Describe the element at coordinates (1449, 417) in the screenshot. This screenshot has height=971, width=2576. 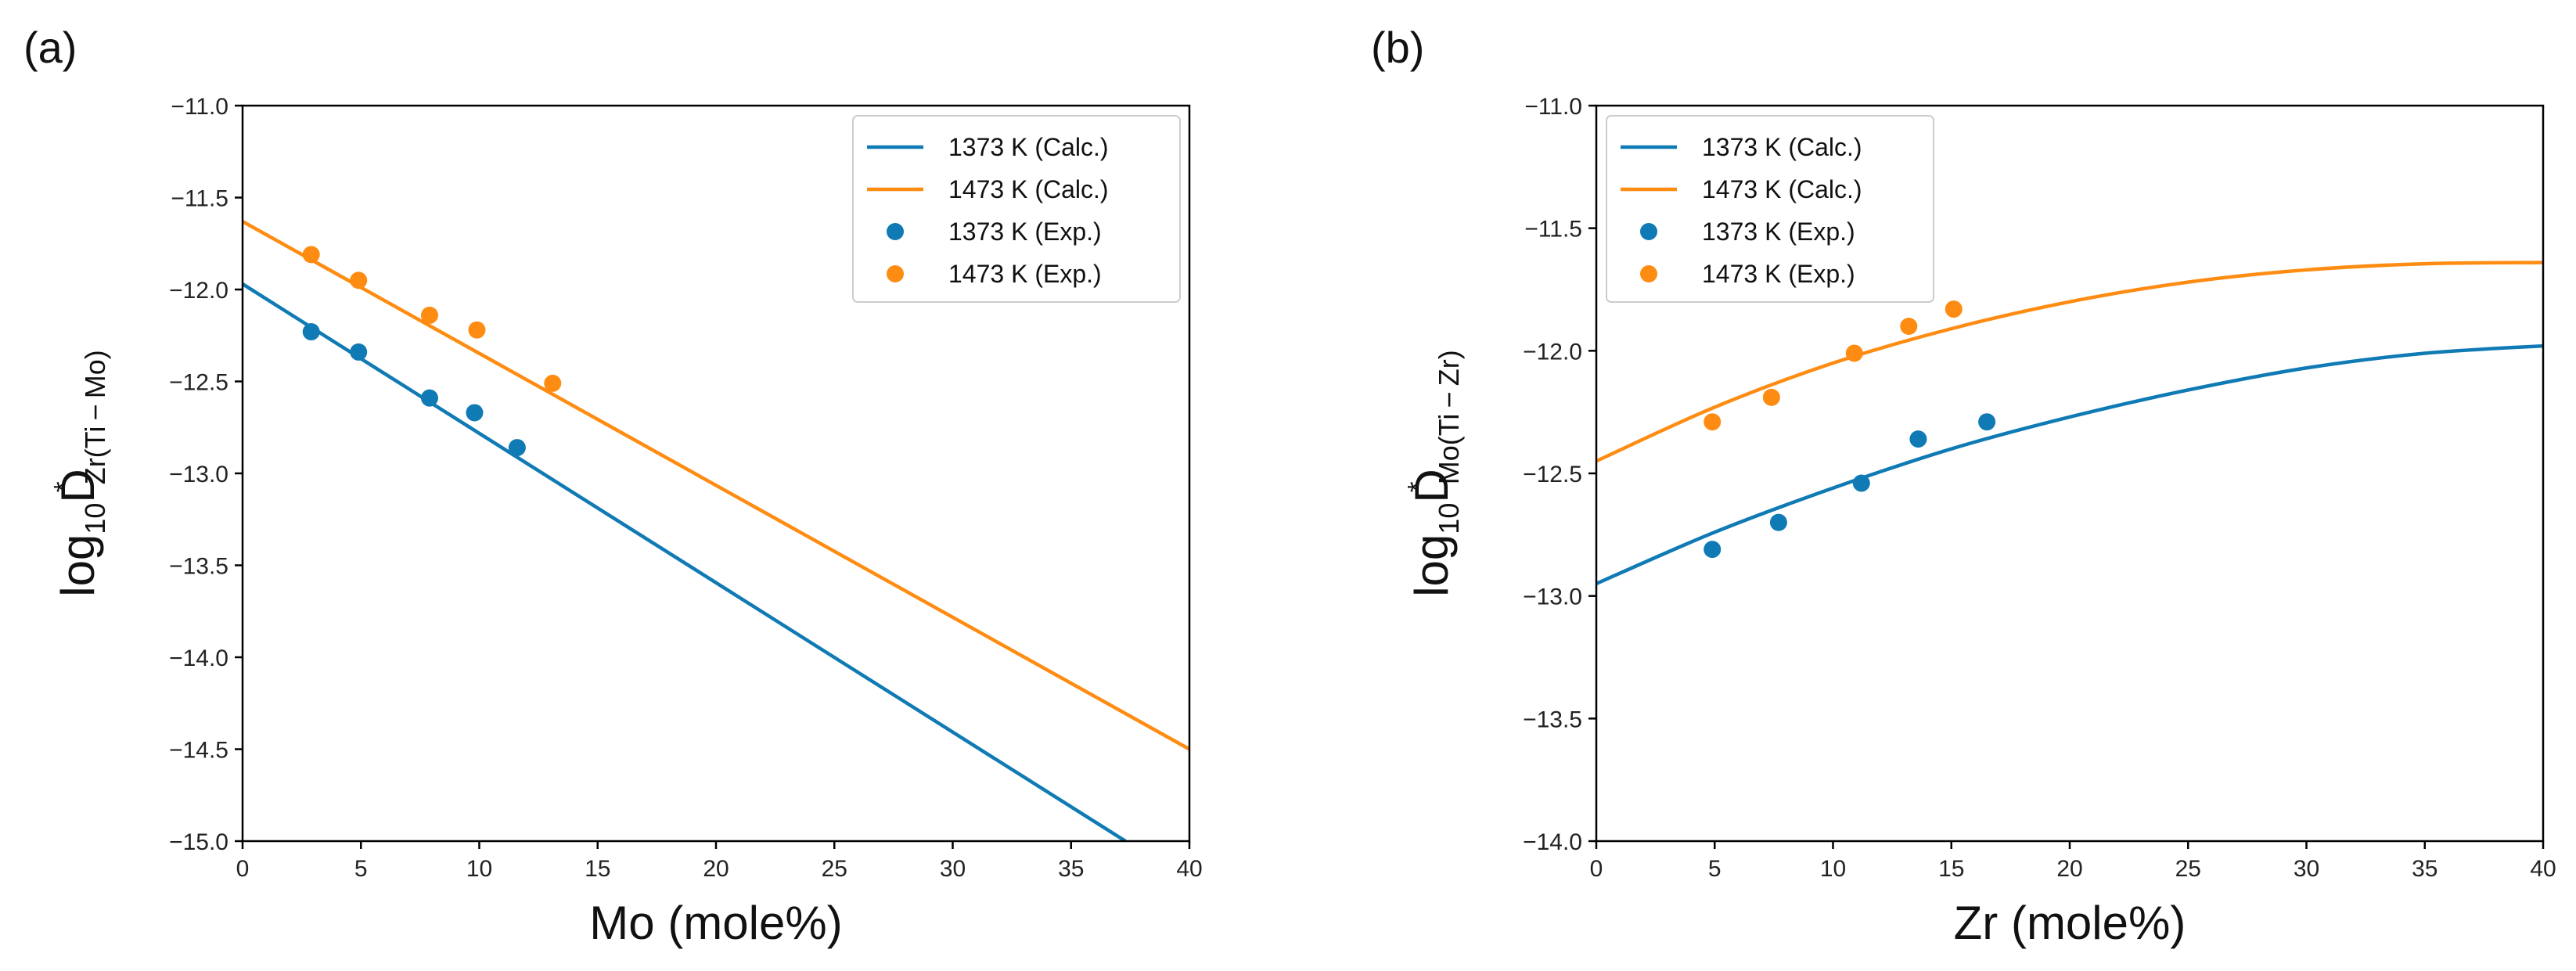
I see `y-label-subscript: Mo(Ti − Zr)` at that location.